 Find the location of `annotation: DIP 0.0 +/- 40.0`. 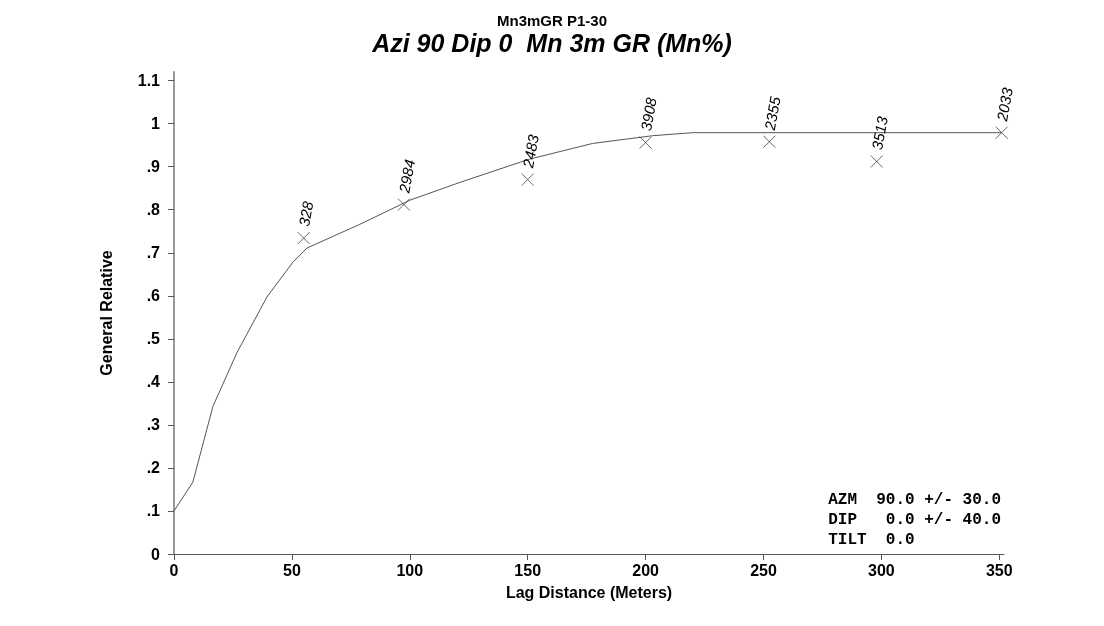

annotation: DIP 0.0 +/- 40.0 is located at coordinates (914, 520).